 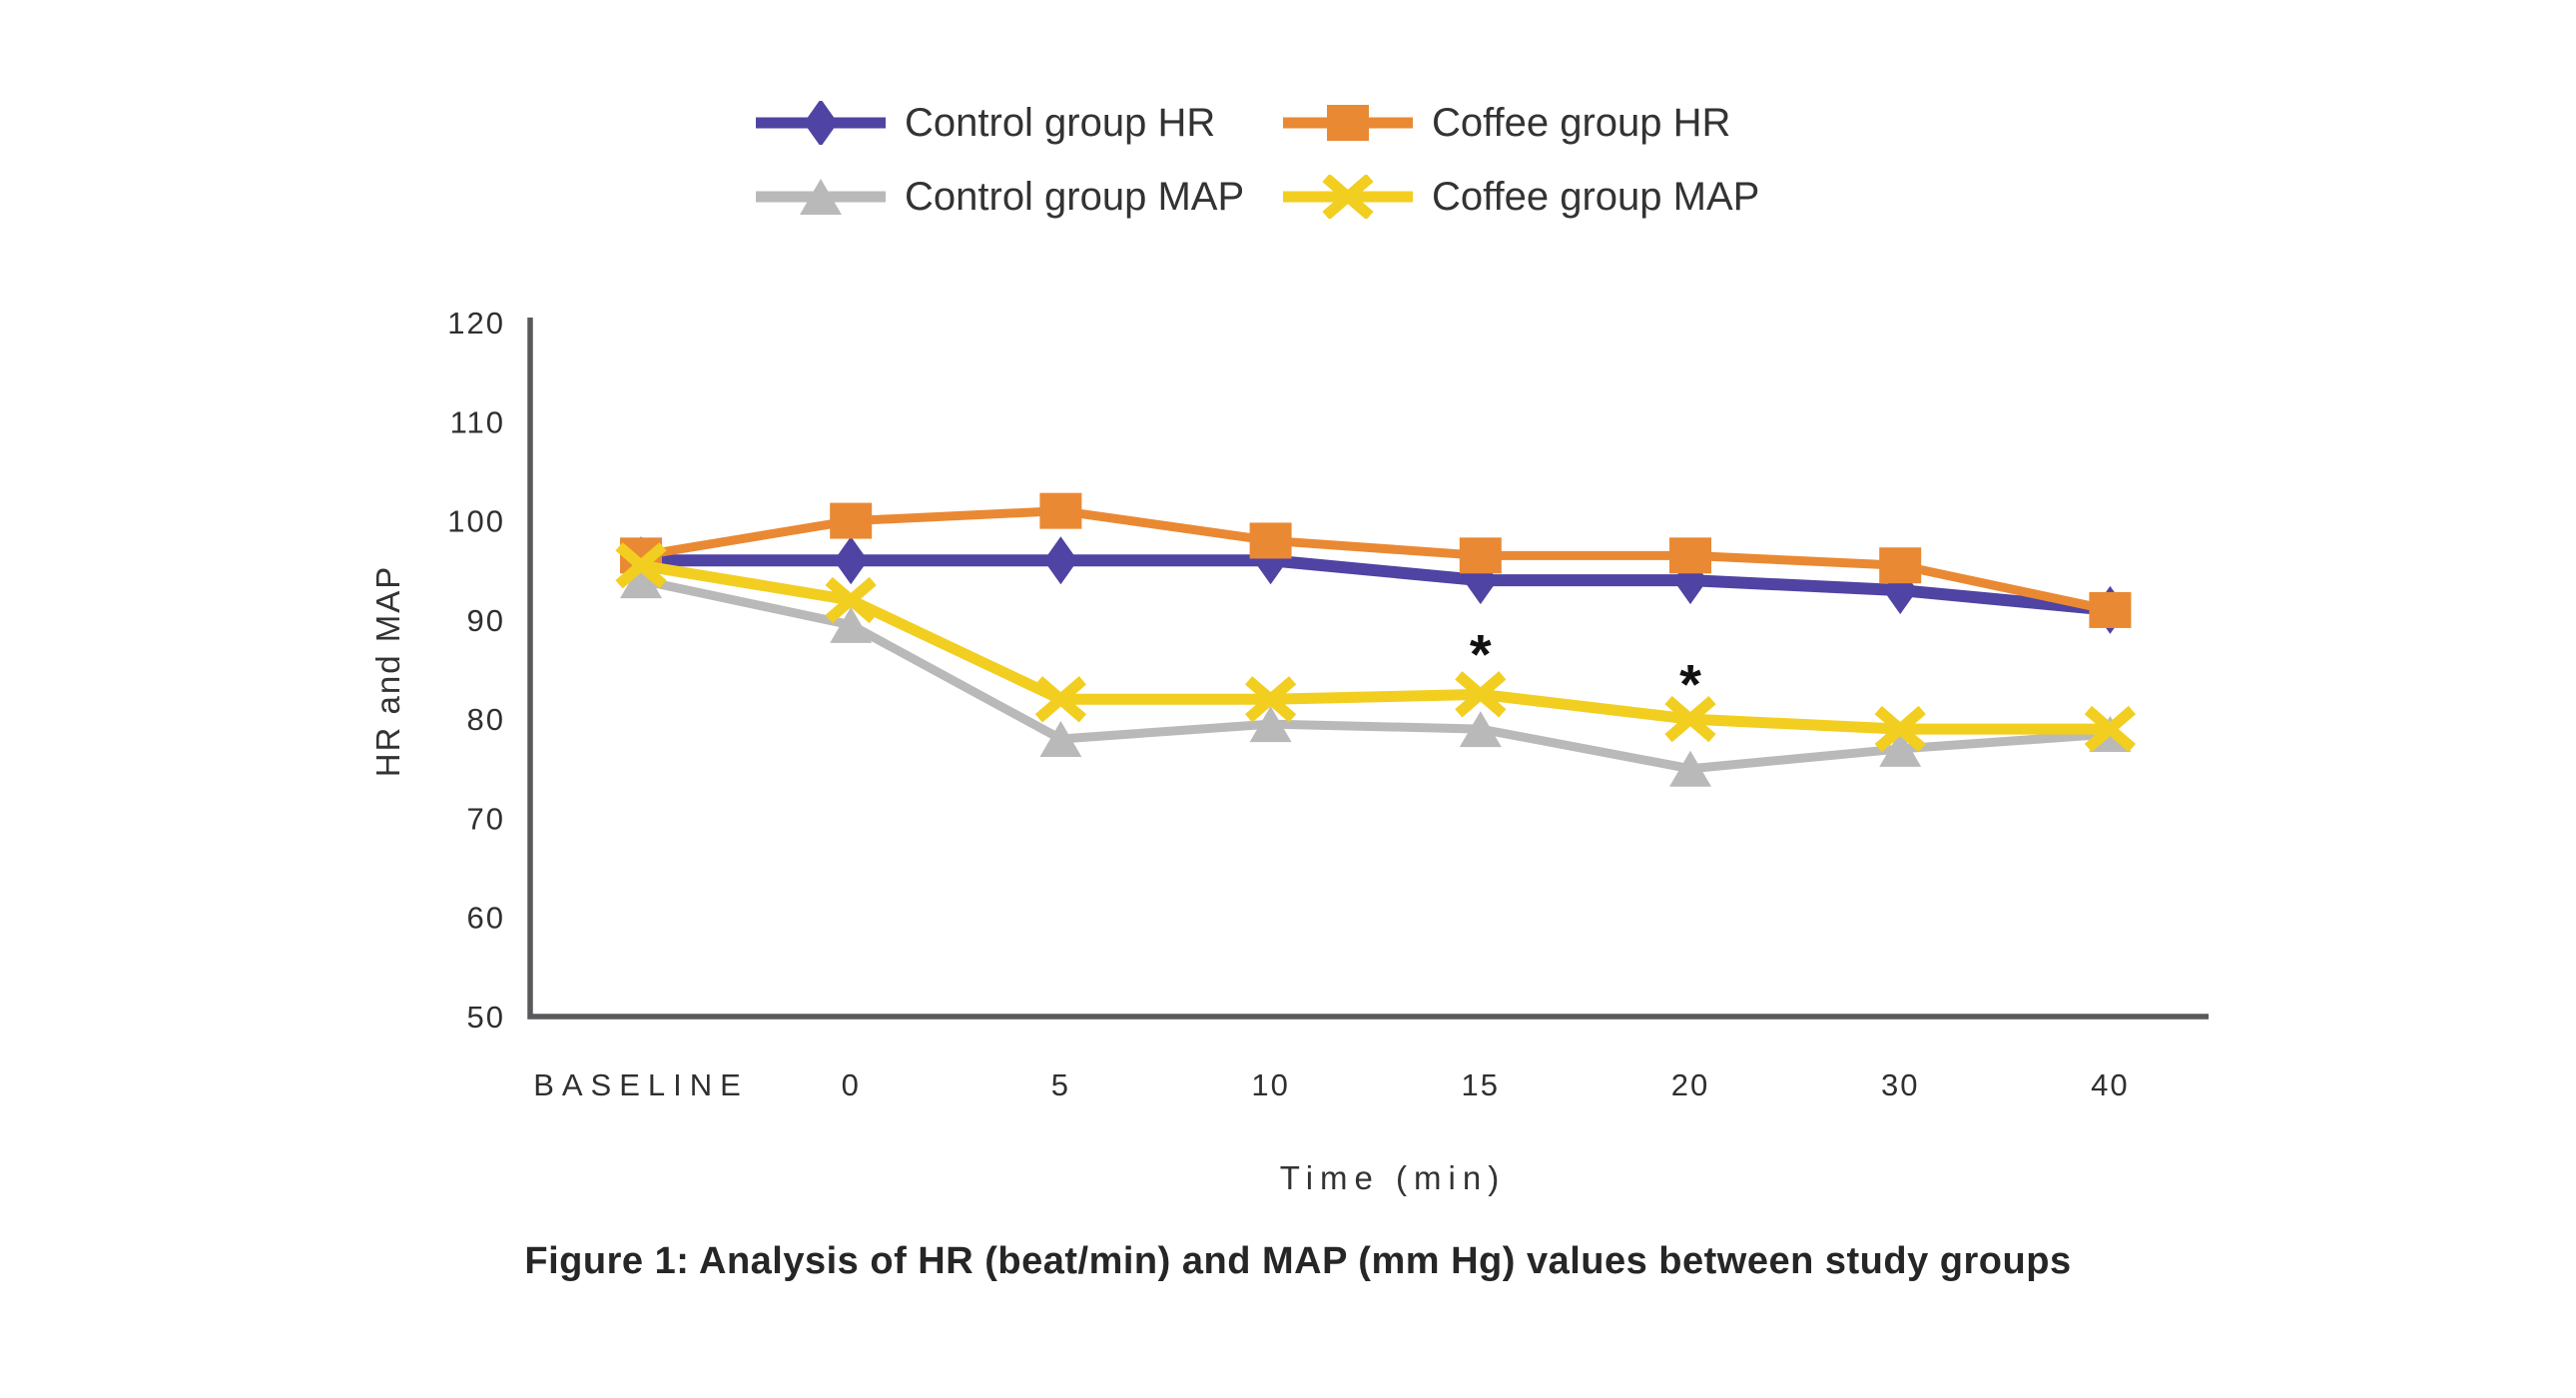 I want to click on legend-label-control-group-hr: Control group HR, so click(x=1060, y=123).